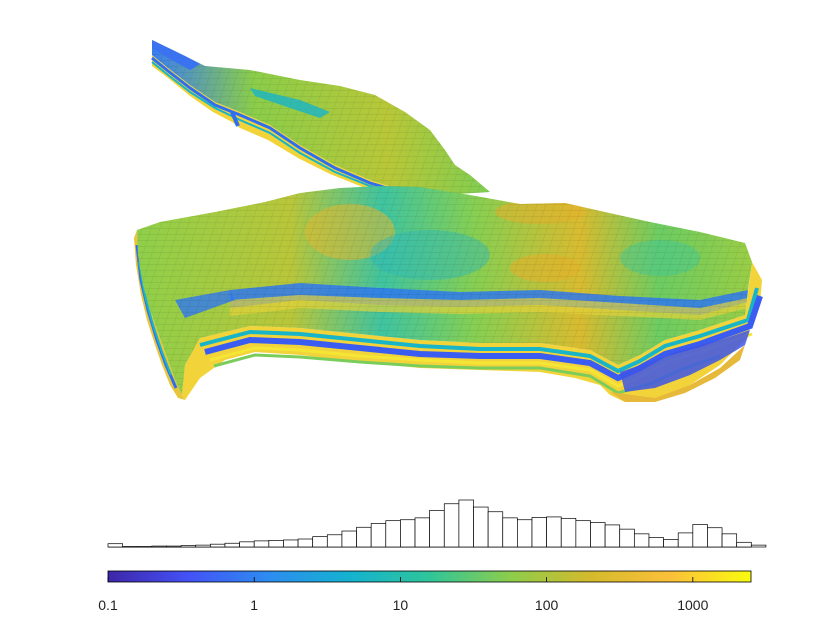 The image size is (831, 623). What do you see at coordinates (547, 605) in the screenshot?
I see `colorbar-tick-label: 100` at bounding box center [547, 605].